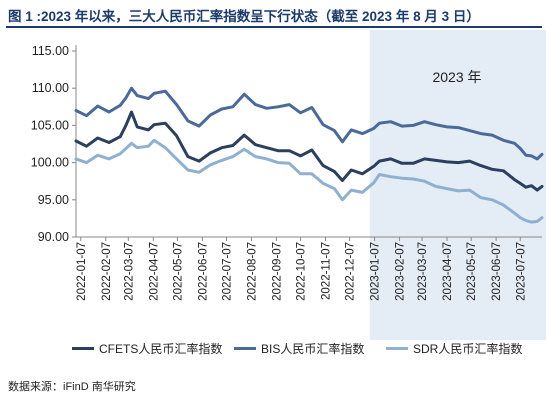  What do you see at coordinates (83, 348) in the screenshot?
I see `legend-swatch-cfets` at bounding box center [83, 348].